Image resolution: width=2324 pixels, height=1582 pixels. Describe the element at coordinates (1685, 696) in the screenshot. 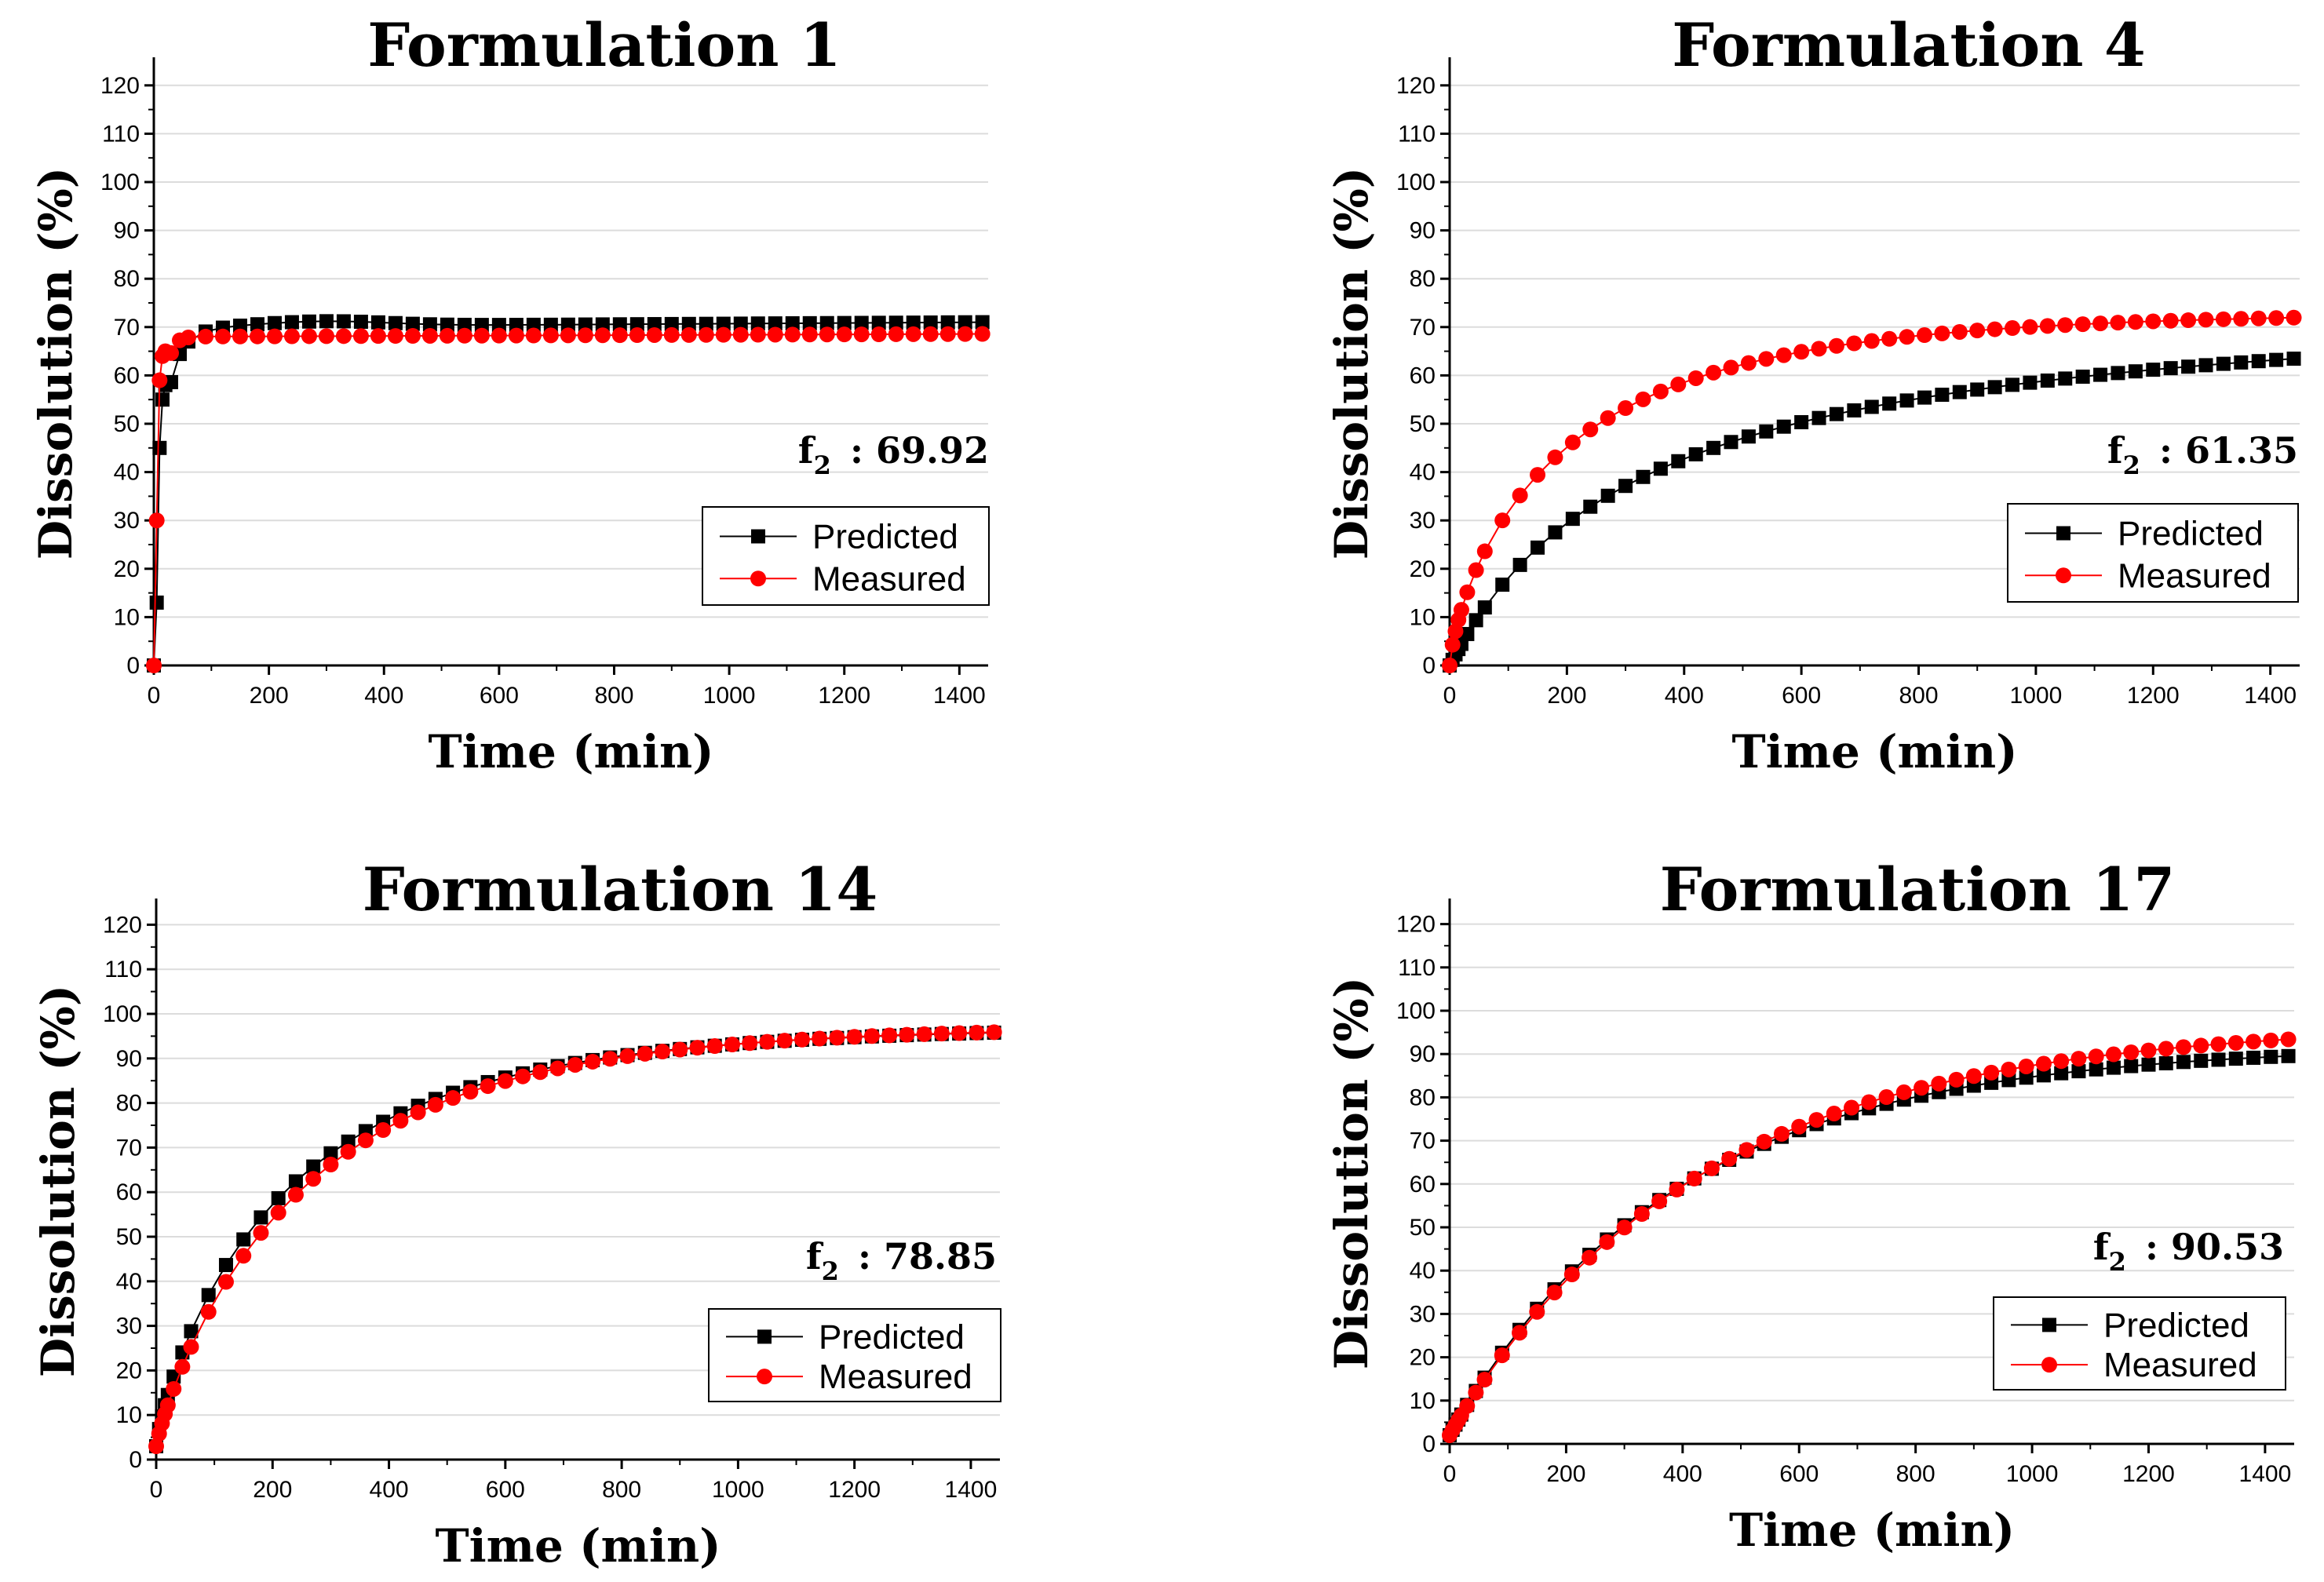

I see `x-tick-label: 400` at that location.